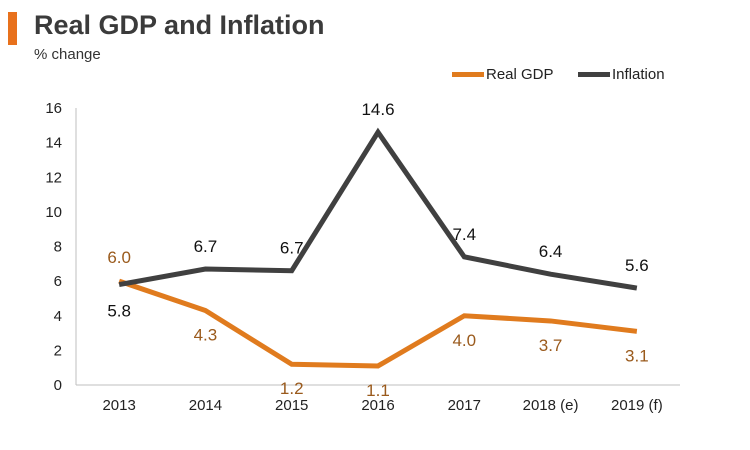 This screenshot has height=450, width=750. What do you see at coordinates (205, 405) in the screenshot?
I see `x-tick-label: 2014` at bounding box center [205, 405].